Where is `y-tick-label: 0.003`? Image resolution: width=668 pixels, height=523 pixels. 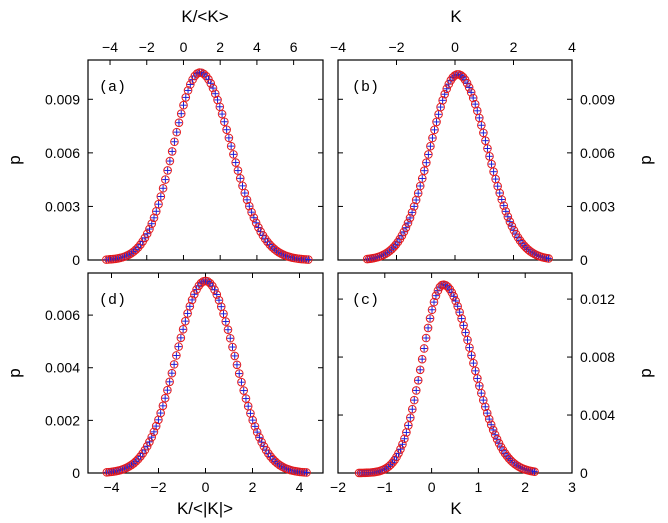
y-tick-label: 0.003 is located at coordinates (597, 206).